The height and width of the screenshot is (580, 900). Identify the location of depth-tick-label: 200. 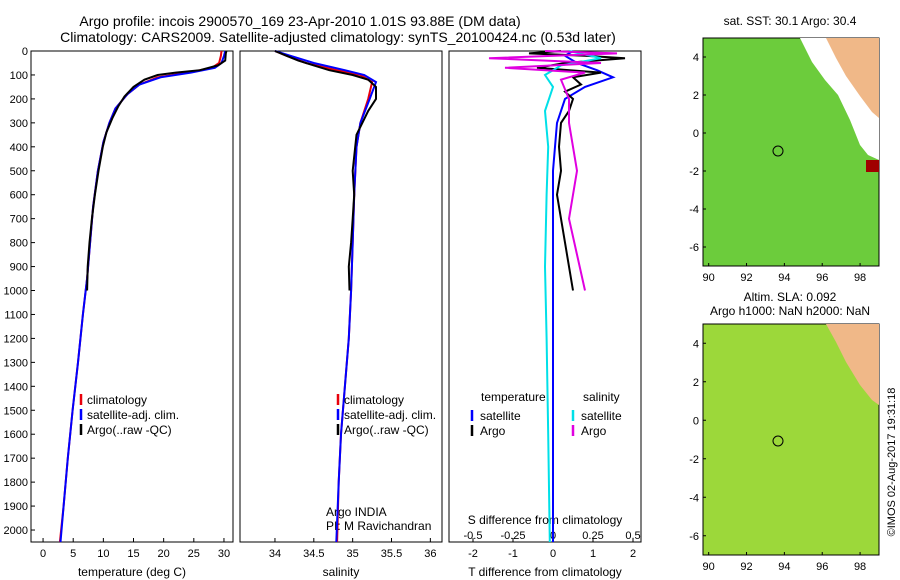
(19, 100).